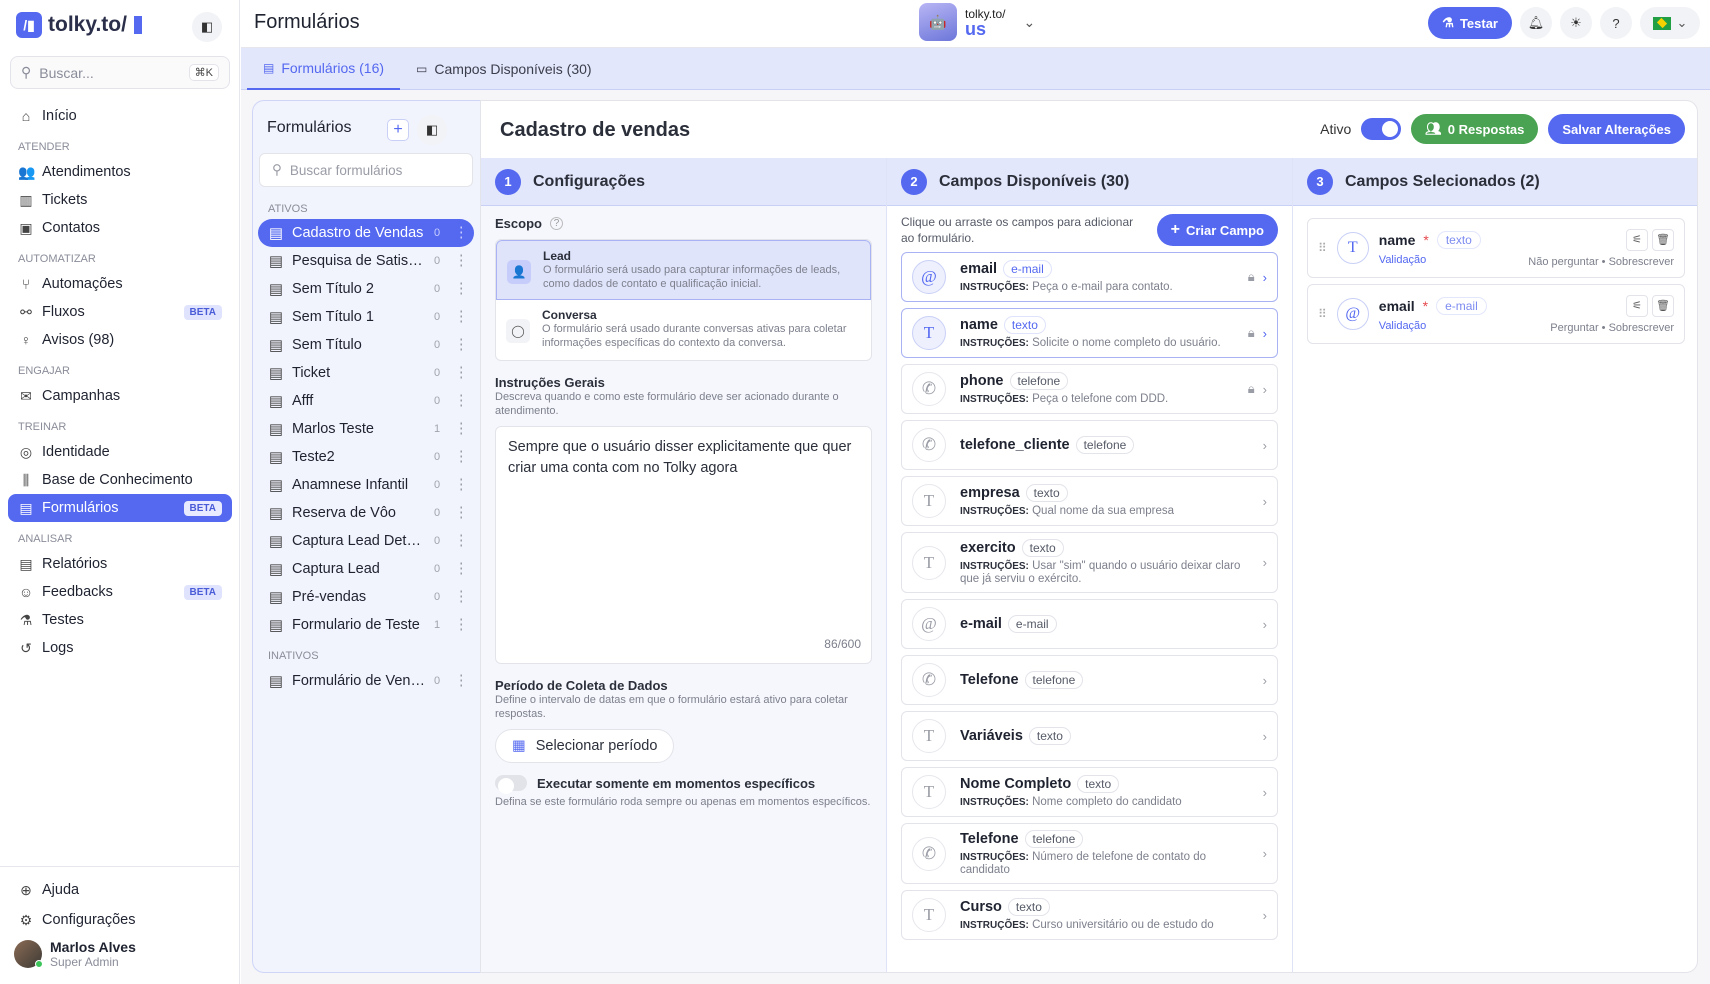 This screenshot has height=984, width=1710. Describe the element at coordinates (1470, 23) in the screenshot. I see `test-button: ⚗ Testar` at that location.